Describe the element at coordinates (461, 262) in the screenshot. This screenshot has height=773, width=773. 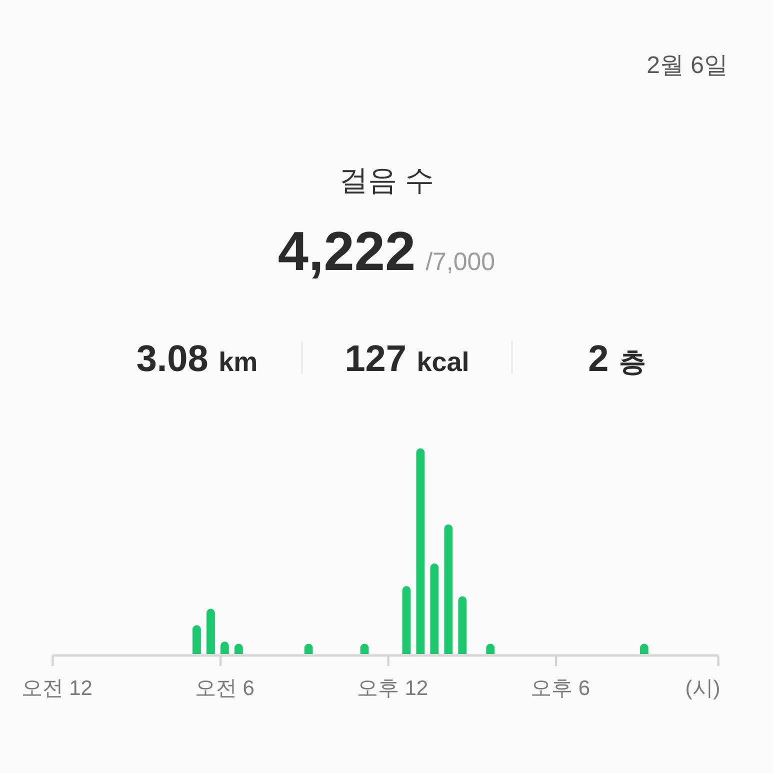
I see `text: /7,000` at that location.